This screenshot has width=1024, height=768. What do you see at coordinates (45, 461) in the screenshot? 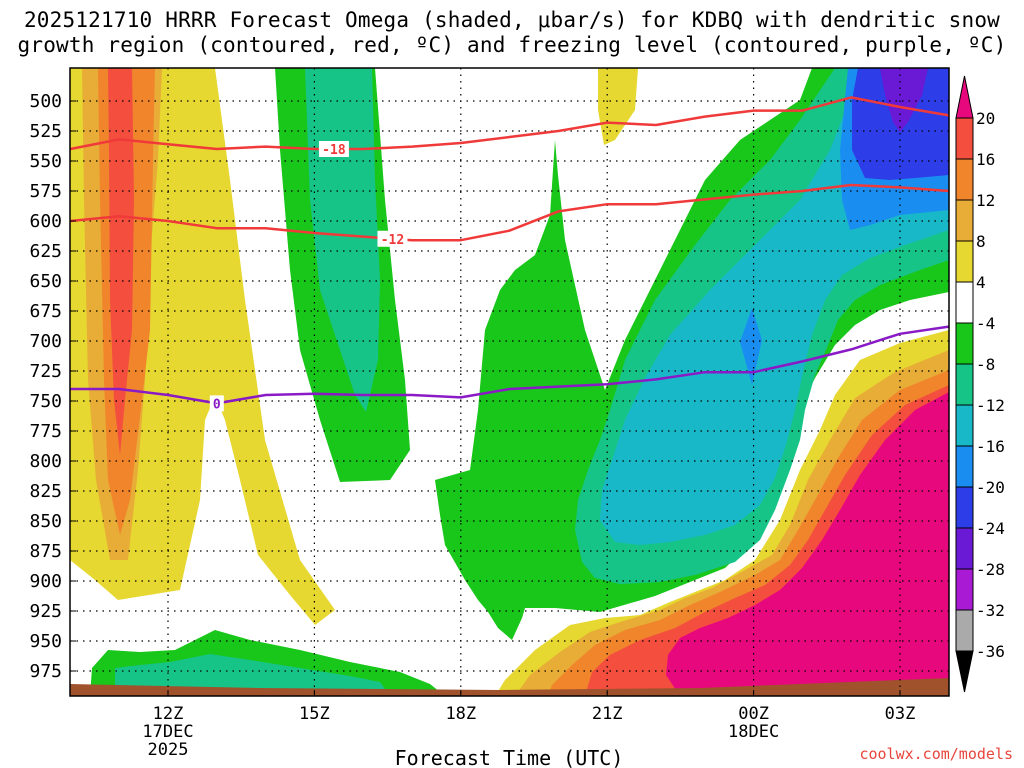
I see `y-tick-label: 800` at bounding box center [45, 461].